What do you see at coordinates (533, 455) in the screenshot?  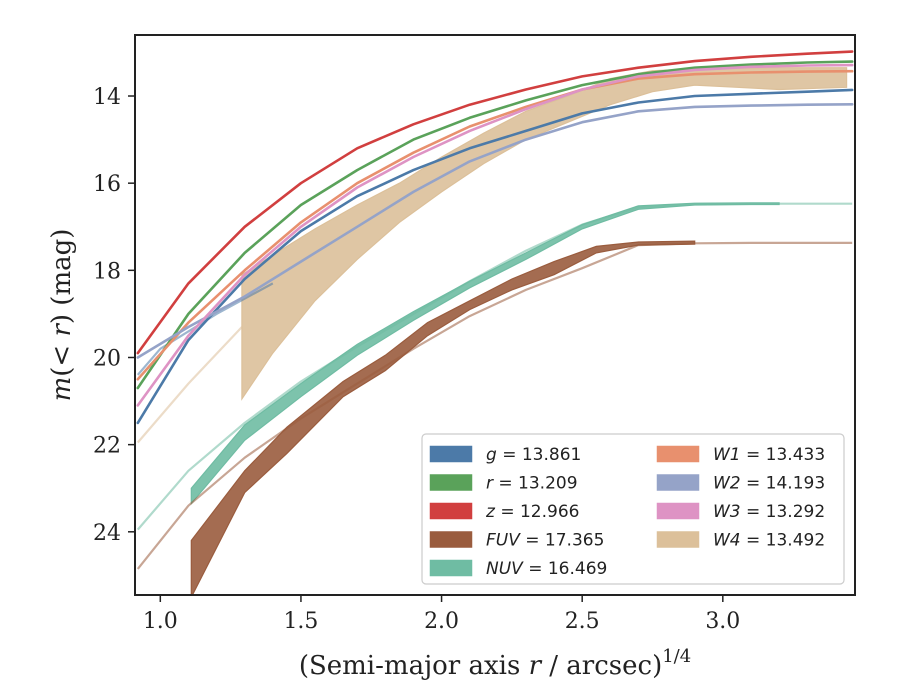 I see `legend-label-g: g = 13.861` at bounding box center [533, 455].